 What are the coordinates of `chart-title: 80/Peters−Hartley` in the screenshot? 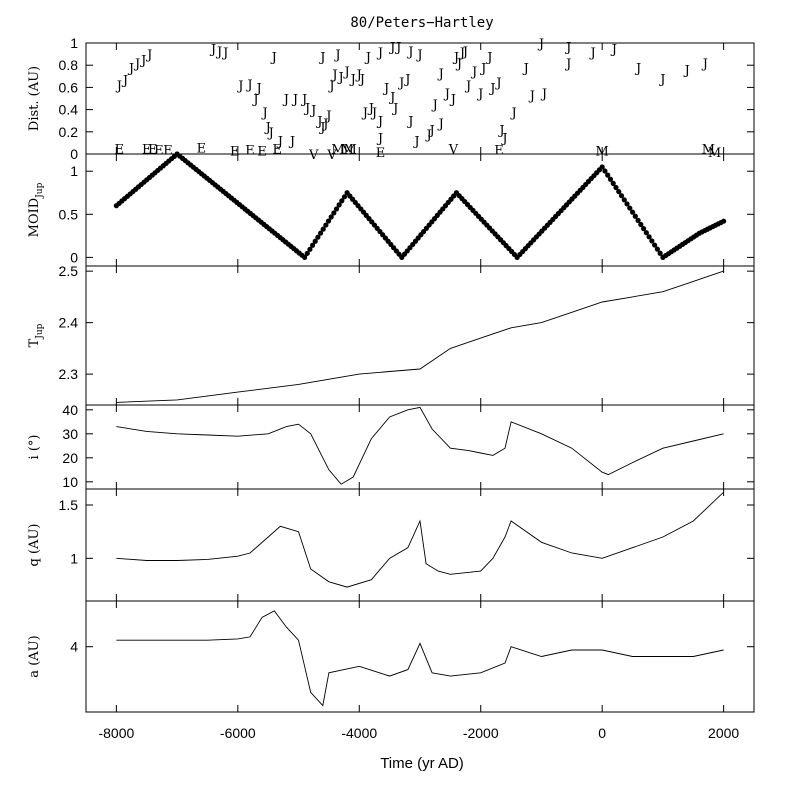 It's located at (421, 23).